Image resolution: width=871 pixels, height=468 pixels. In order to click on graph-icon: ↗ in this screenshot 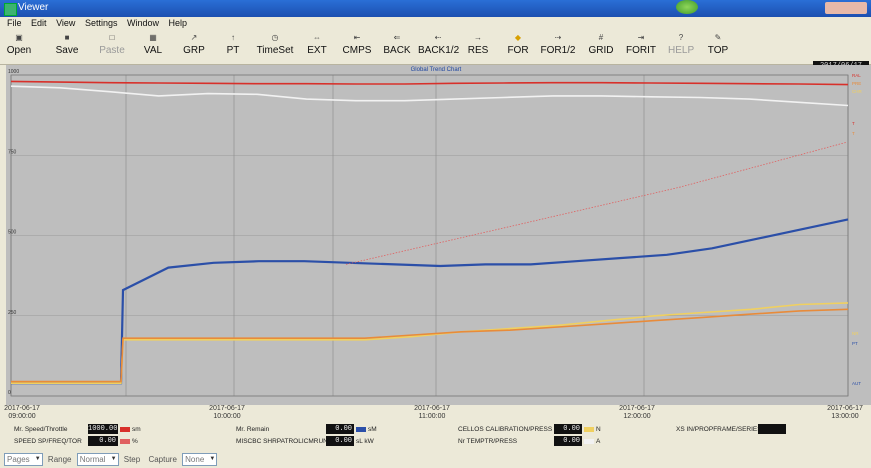, I will do `click(194, 37)`.